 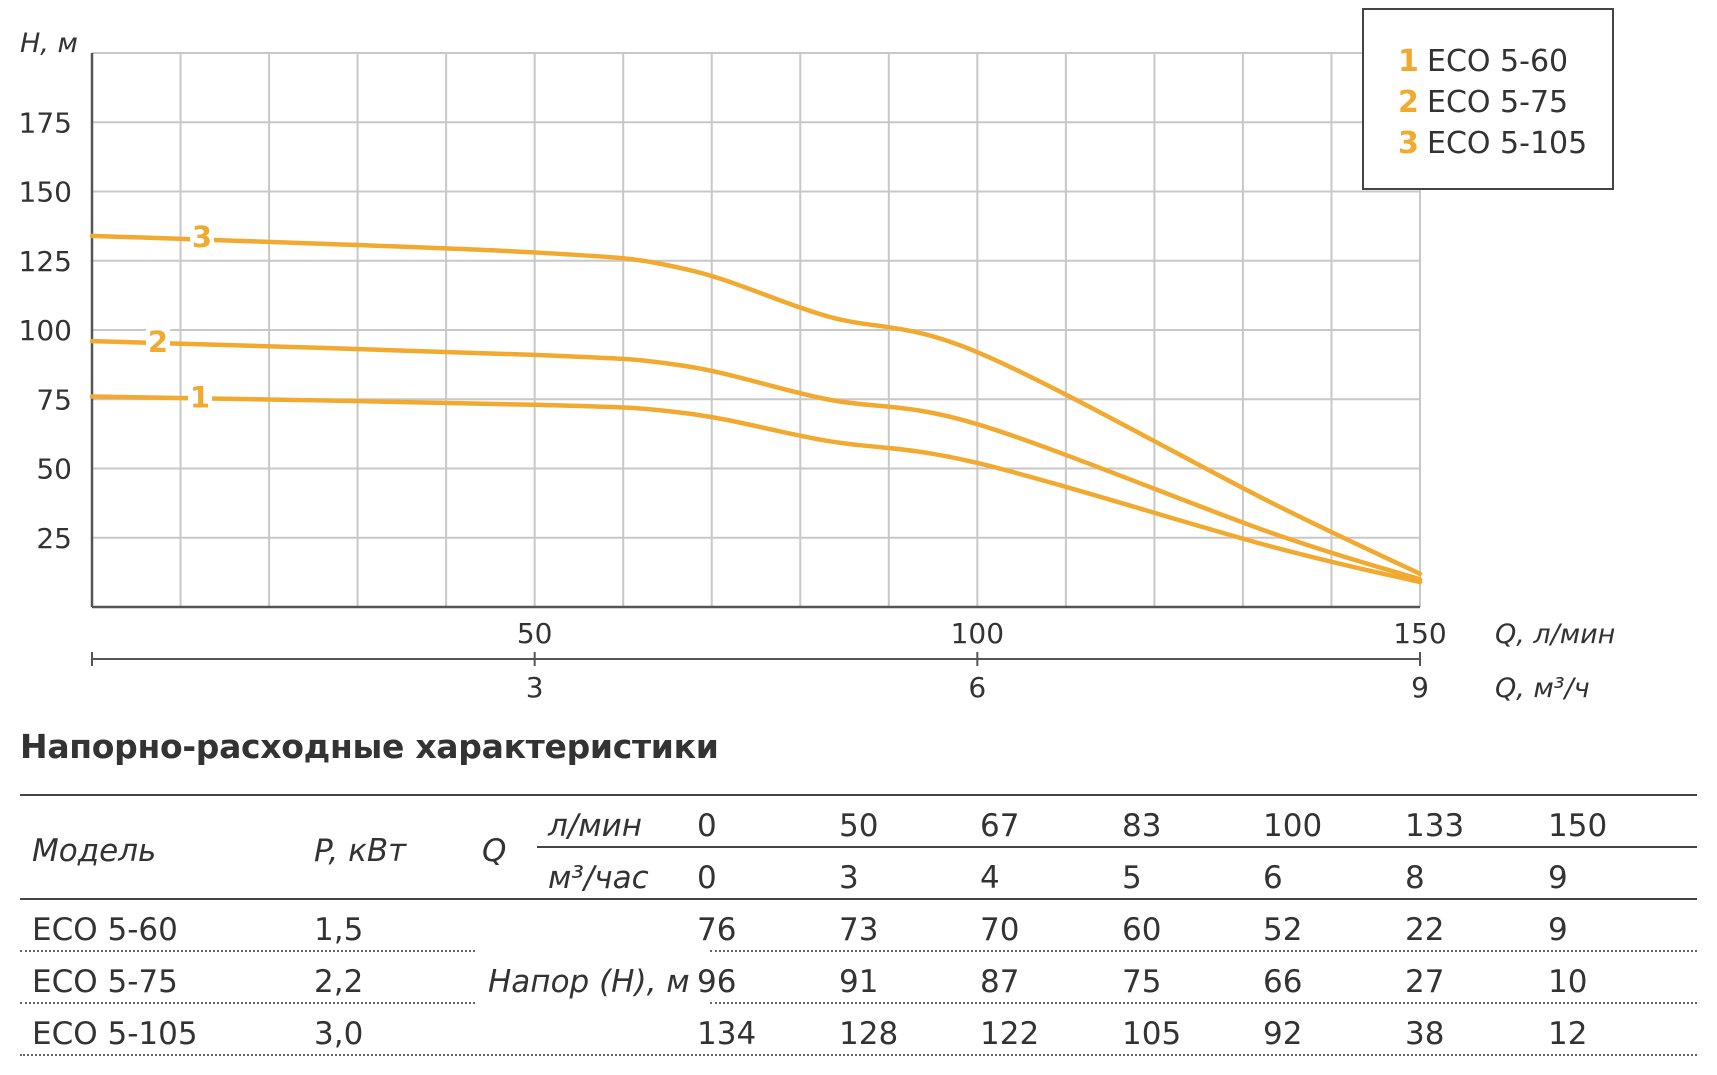 What do you see at coordinates (707, 878) in the screenshot?
I see `flow-m3-value: 0` at bounding box center [707, 878].